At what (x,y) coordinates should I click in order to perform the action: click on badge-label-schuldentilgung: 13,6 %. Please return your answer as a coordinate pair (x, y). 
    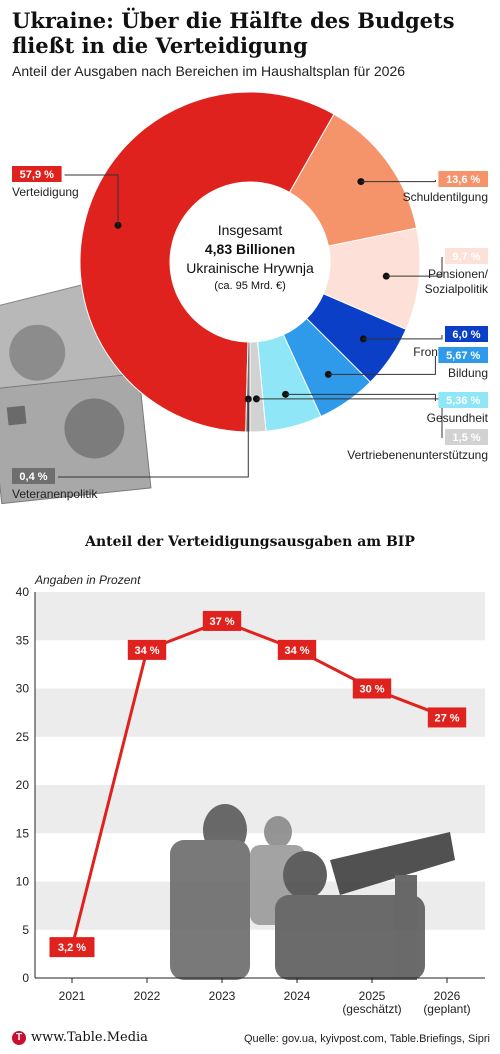
    Looking at the image, I should click on (463, 180).